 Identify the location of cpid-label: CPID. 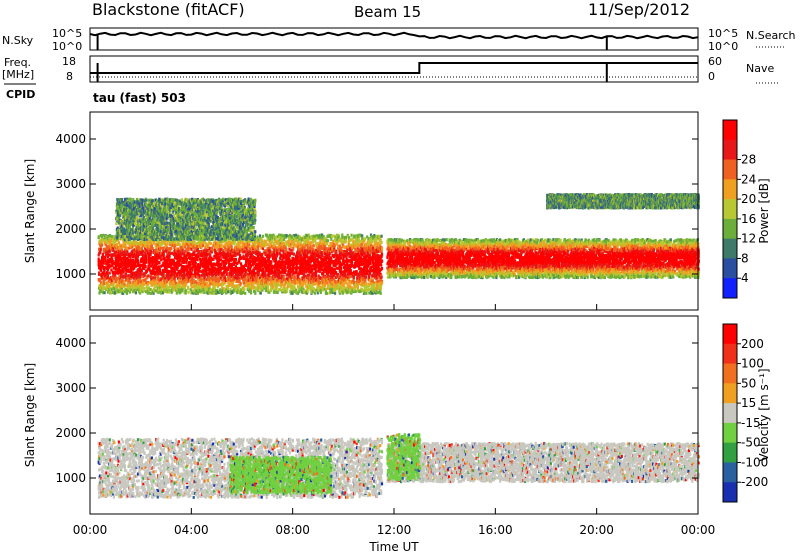
(20, 94).